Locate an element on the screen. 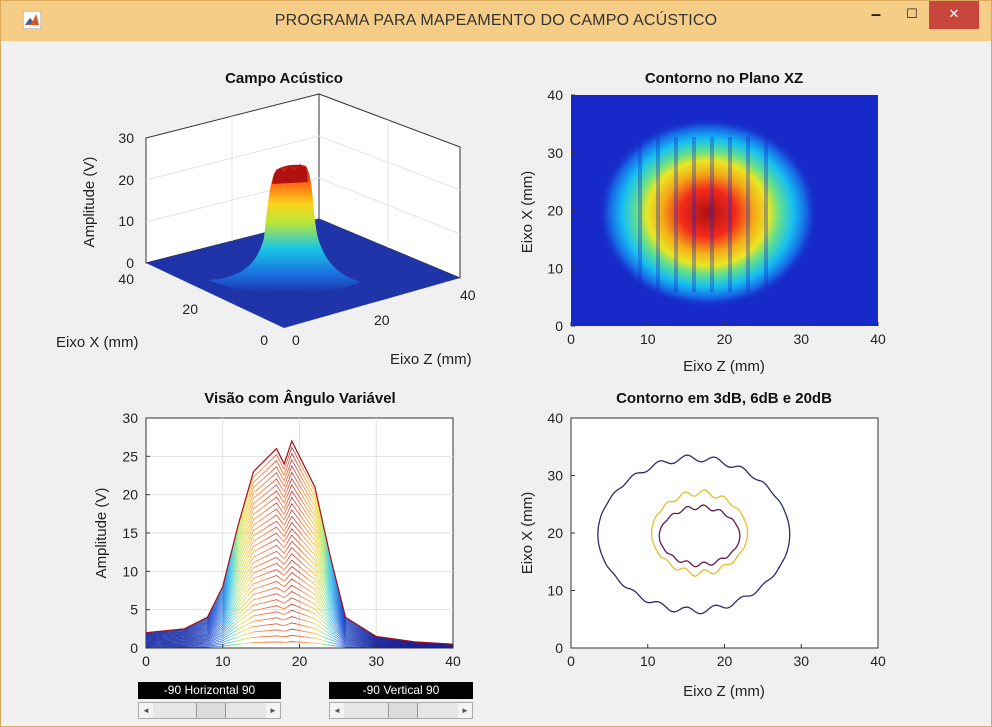 This screenshot has width=992, height=727. heatmap-xtick-10: 10 is located at coordinates (648, 339).